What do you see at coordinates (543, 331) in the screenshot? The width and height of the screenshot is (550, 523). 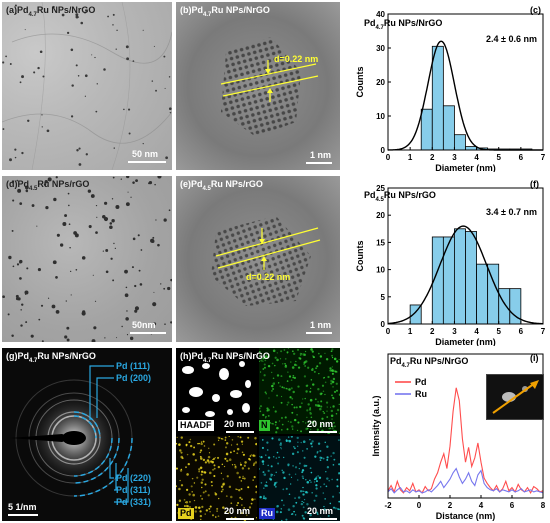 I see `hist-f-xtick-label-7: 7` at bounding box center [543, 331].